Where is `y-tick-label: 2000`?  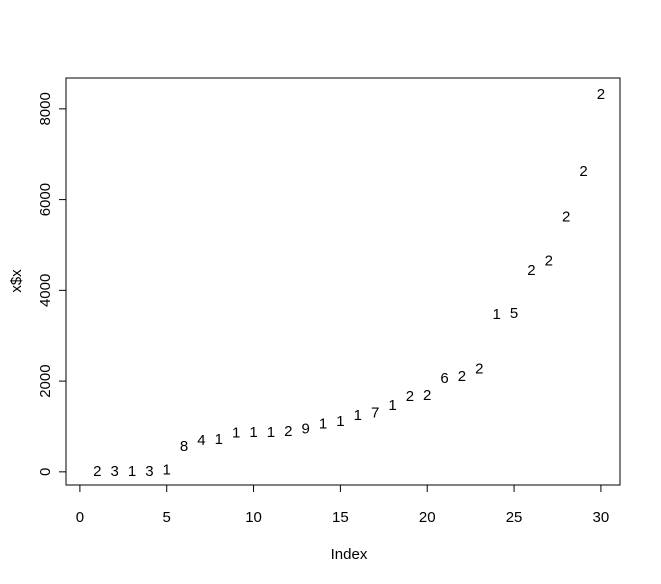
y-tick-label: 2000 is located at coordinates (45, 380).